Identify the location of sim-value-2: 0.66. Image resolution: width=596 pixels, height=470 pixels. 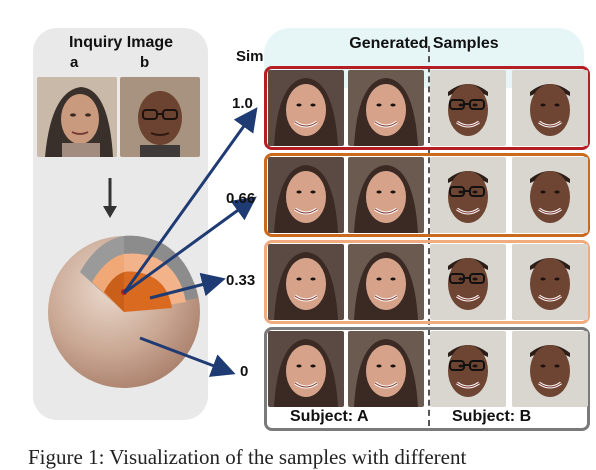
(241, 198).